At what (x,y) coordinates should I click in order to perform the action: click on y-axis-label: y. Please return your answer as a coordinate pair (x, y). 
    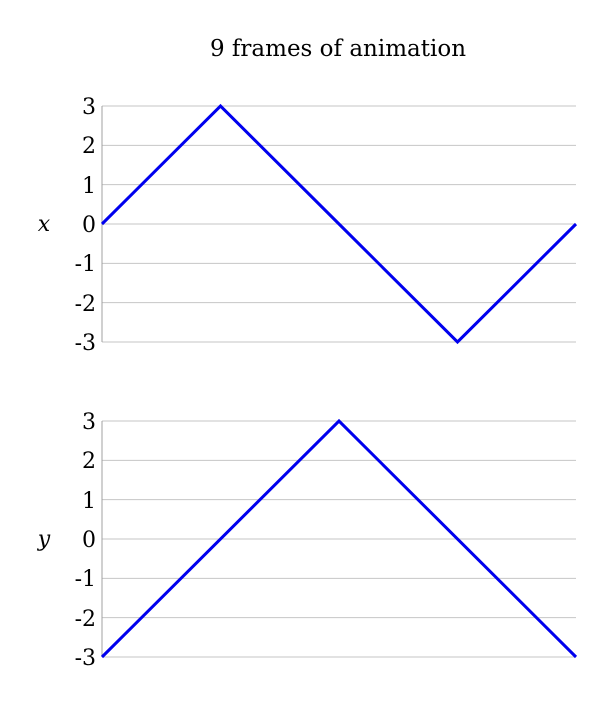
    Looking at the image, I should click on (44, 539).